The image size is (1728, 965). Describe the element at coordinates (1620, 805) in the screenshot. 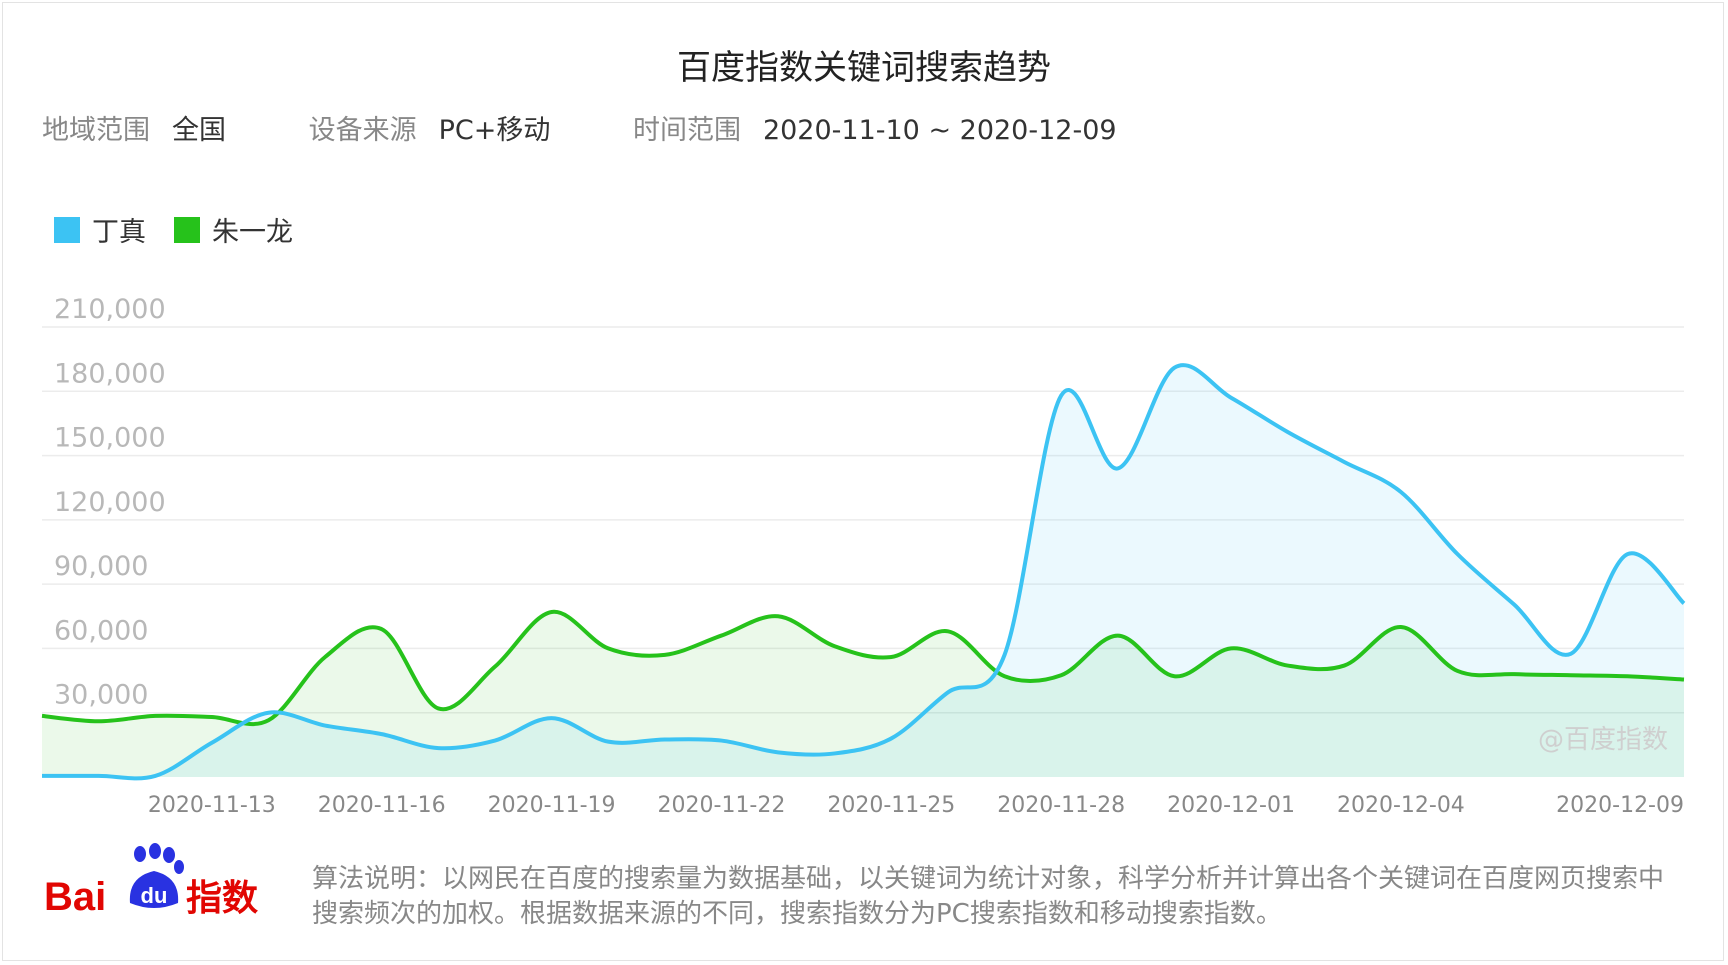

I see `x-tick-label: 2020-12-09` at that location.